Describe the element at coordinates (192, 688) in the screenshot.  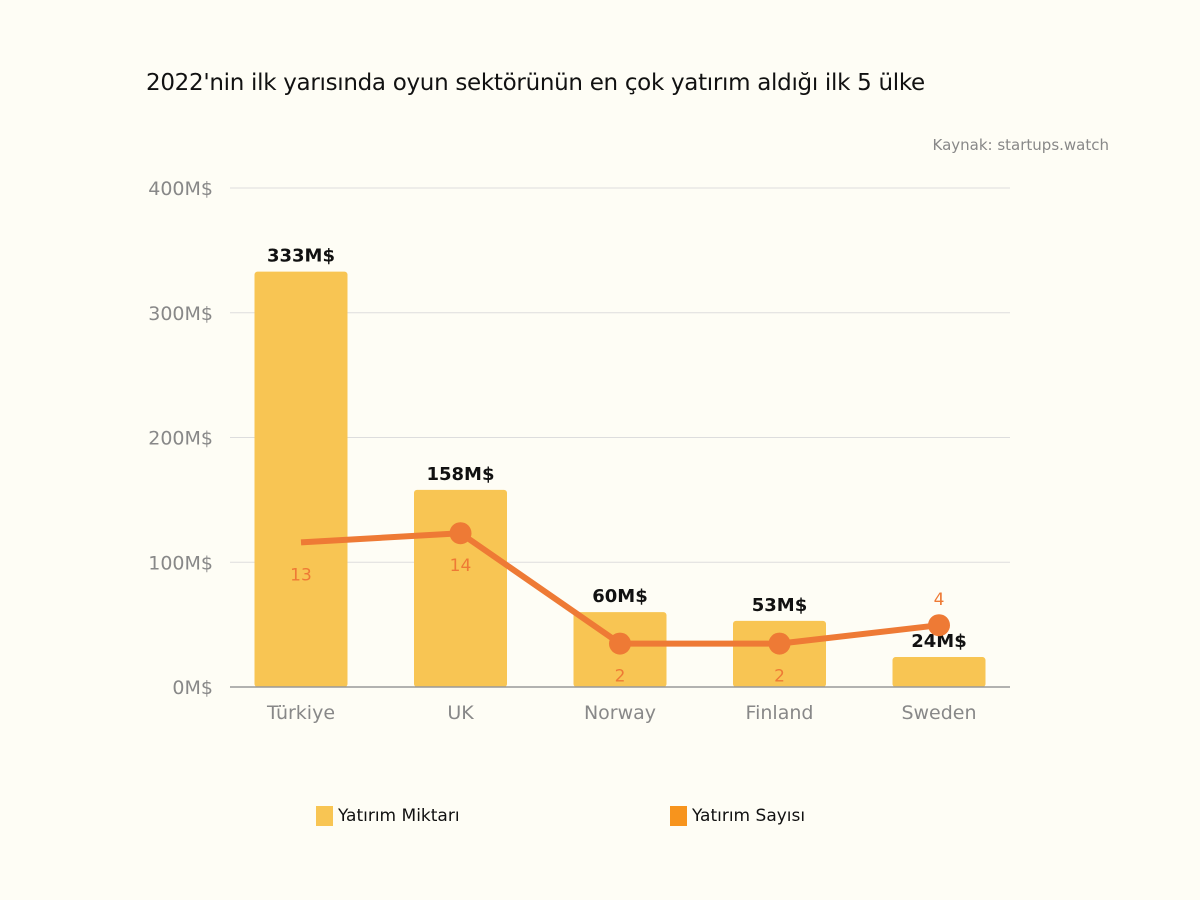
I see `y-tick-label: 0M$` at that location.